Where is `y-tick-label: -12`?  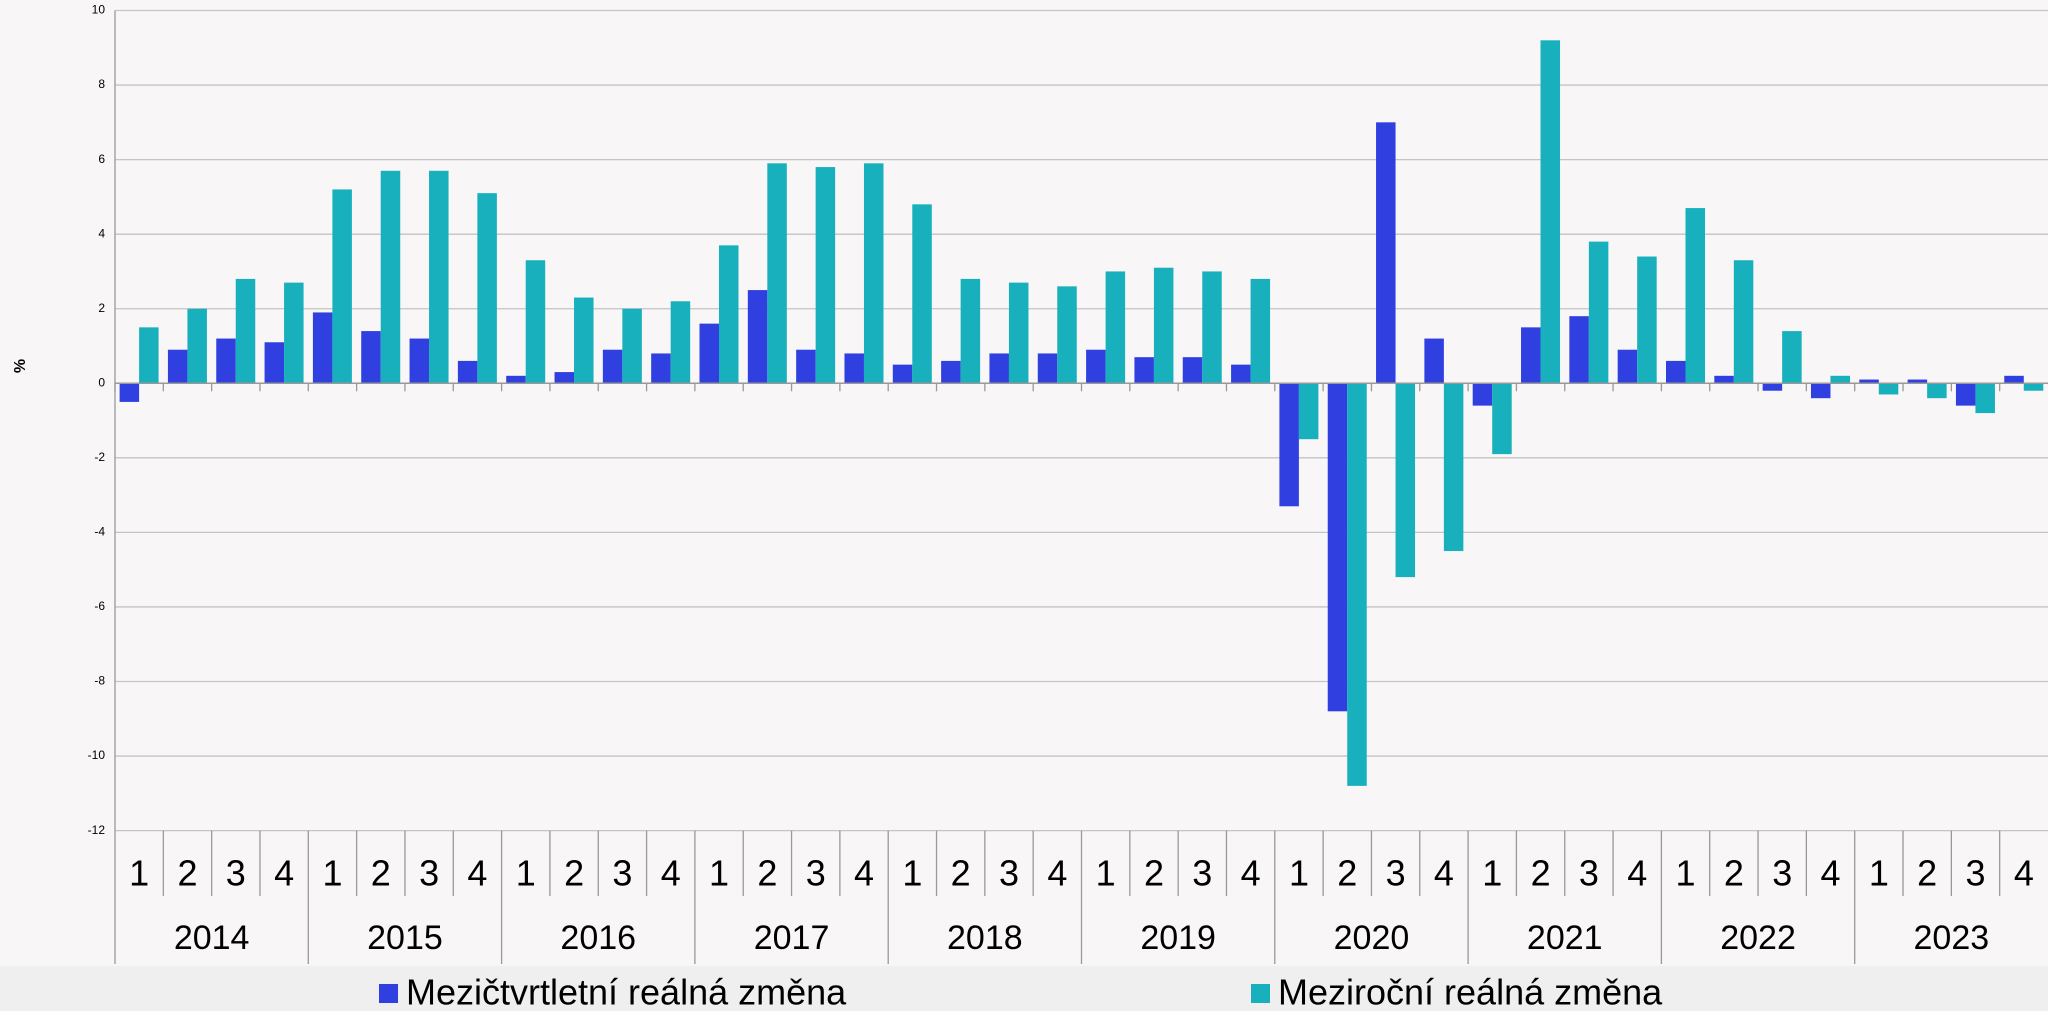 y-tick-label: -12 is located at coordinates (97, 830).